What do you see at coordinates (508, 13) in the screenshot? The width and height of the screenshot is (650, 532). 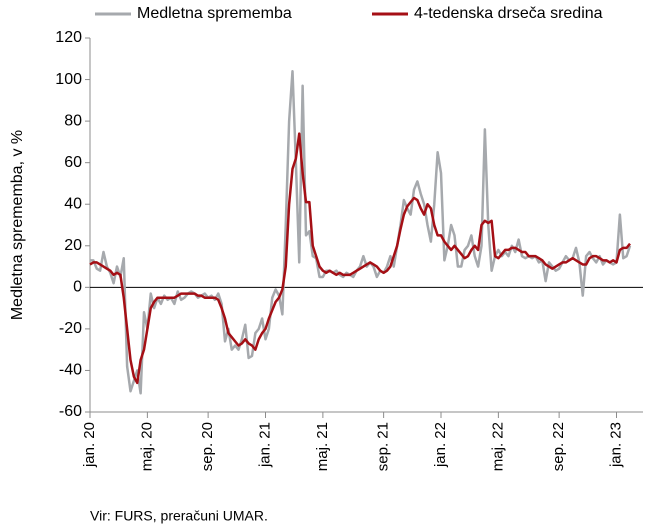 I see `legend-label: 4-tedenska drseča sredina` at bounding box center [508, 13].